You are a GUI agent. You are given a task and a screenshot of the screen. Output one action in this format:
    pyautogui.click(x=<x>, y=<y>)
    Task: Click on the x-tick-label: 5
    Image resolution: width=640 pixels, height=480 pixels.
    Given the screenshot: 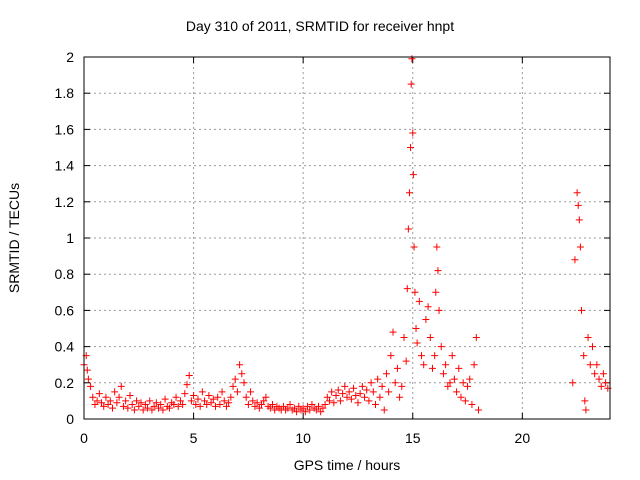 What is the action you would take?
    pyautogui.click(x=194, y=438)
    